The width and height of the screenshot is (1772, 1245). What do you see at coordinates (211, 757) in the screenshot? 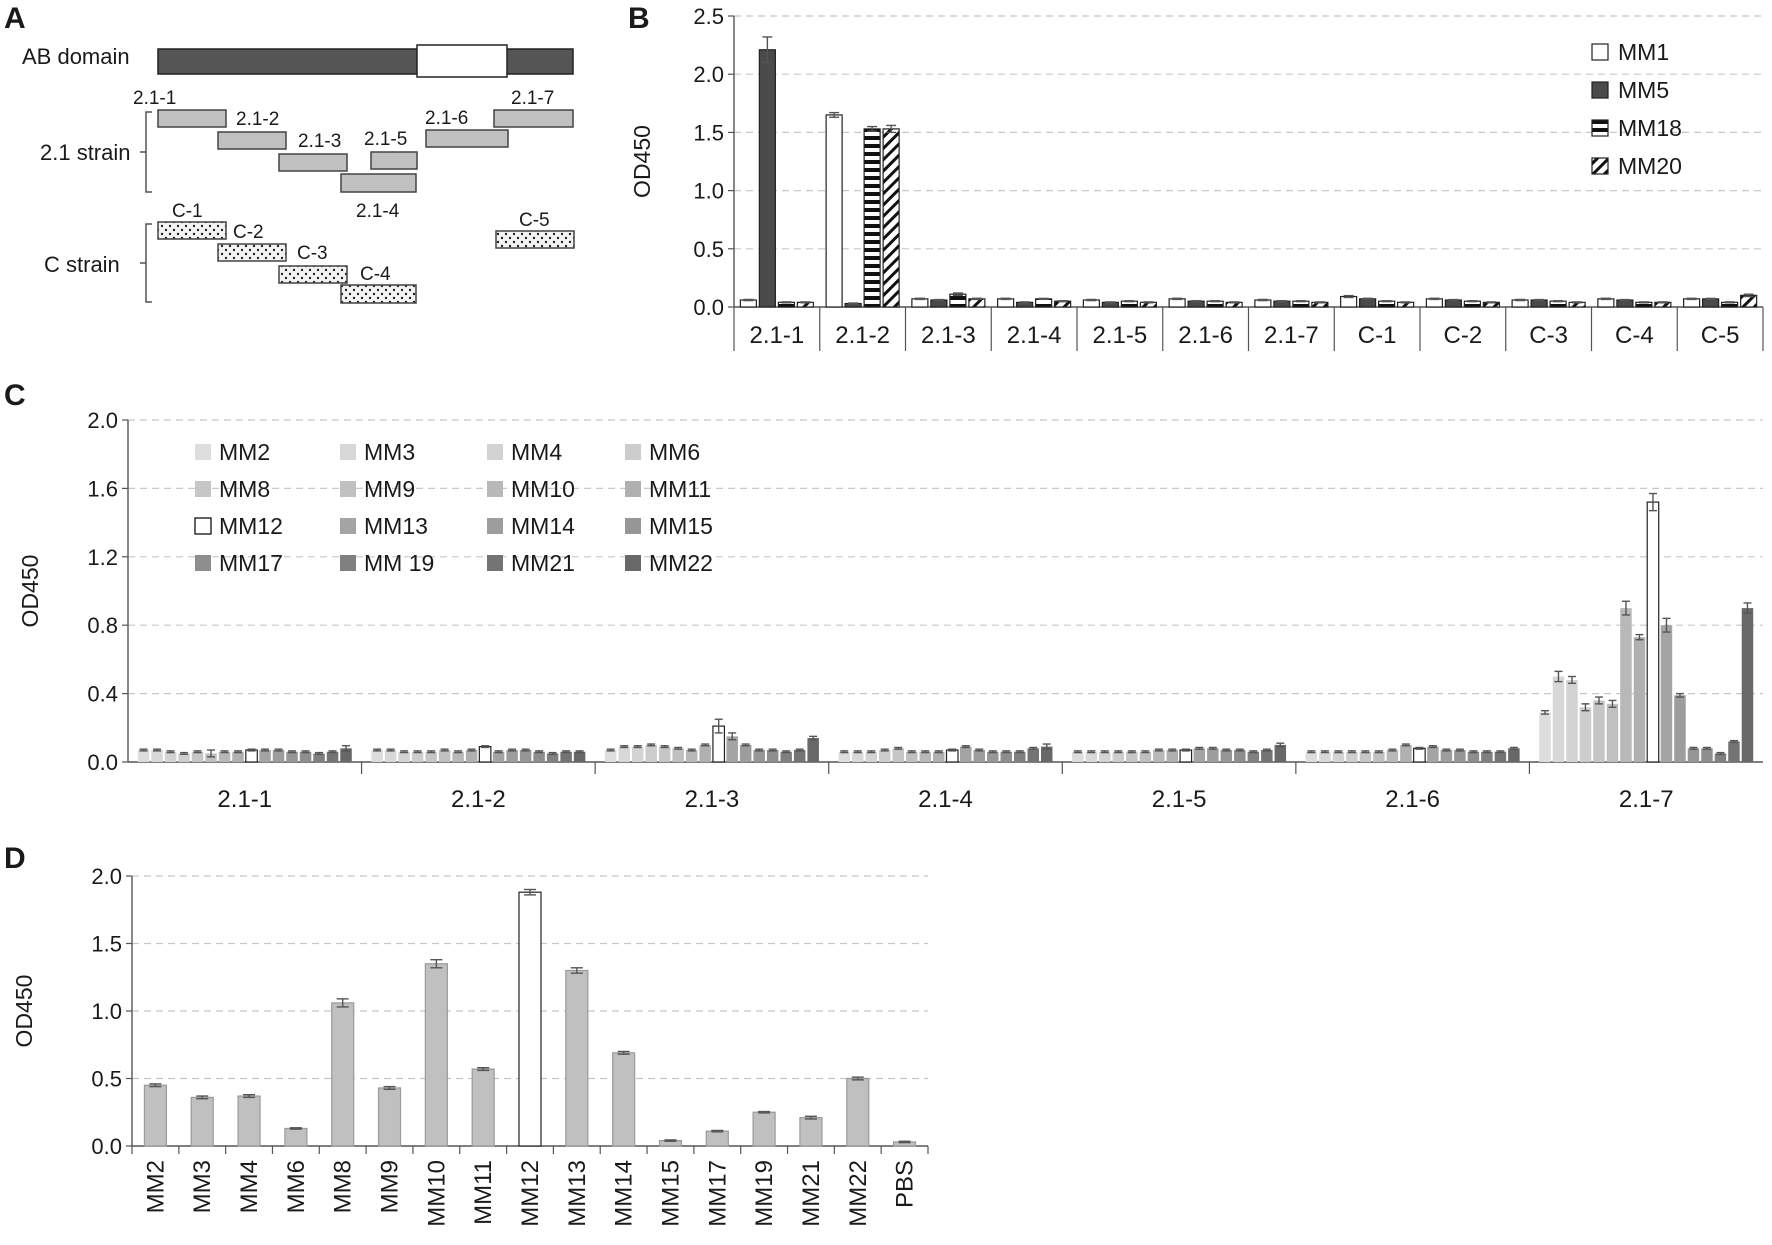
I see `bar-mm9-2.1-1` at bounding box center [211, 757].